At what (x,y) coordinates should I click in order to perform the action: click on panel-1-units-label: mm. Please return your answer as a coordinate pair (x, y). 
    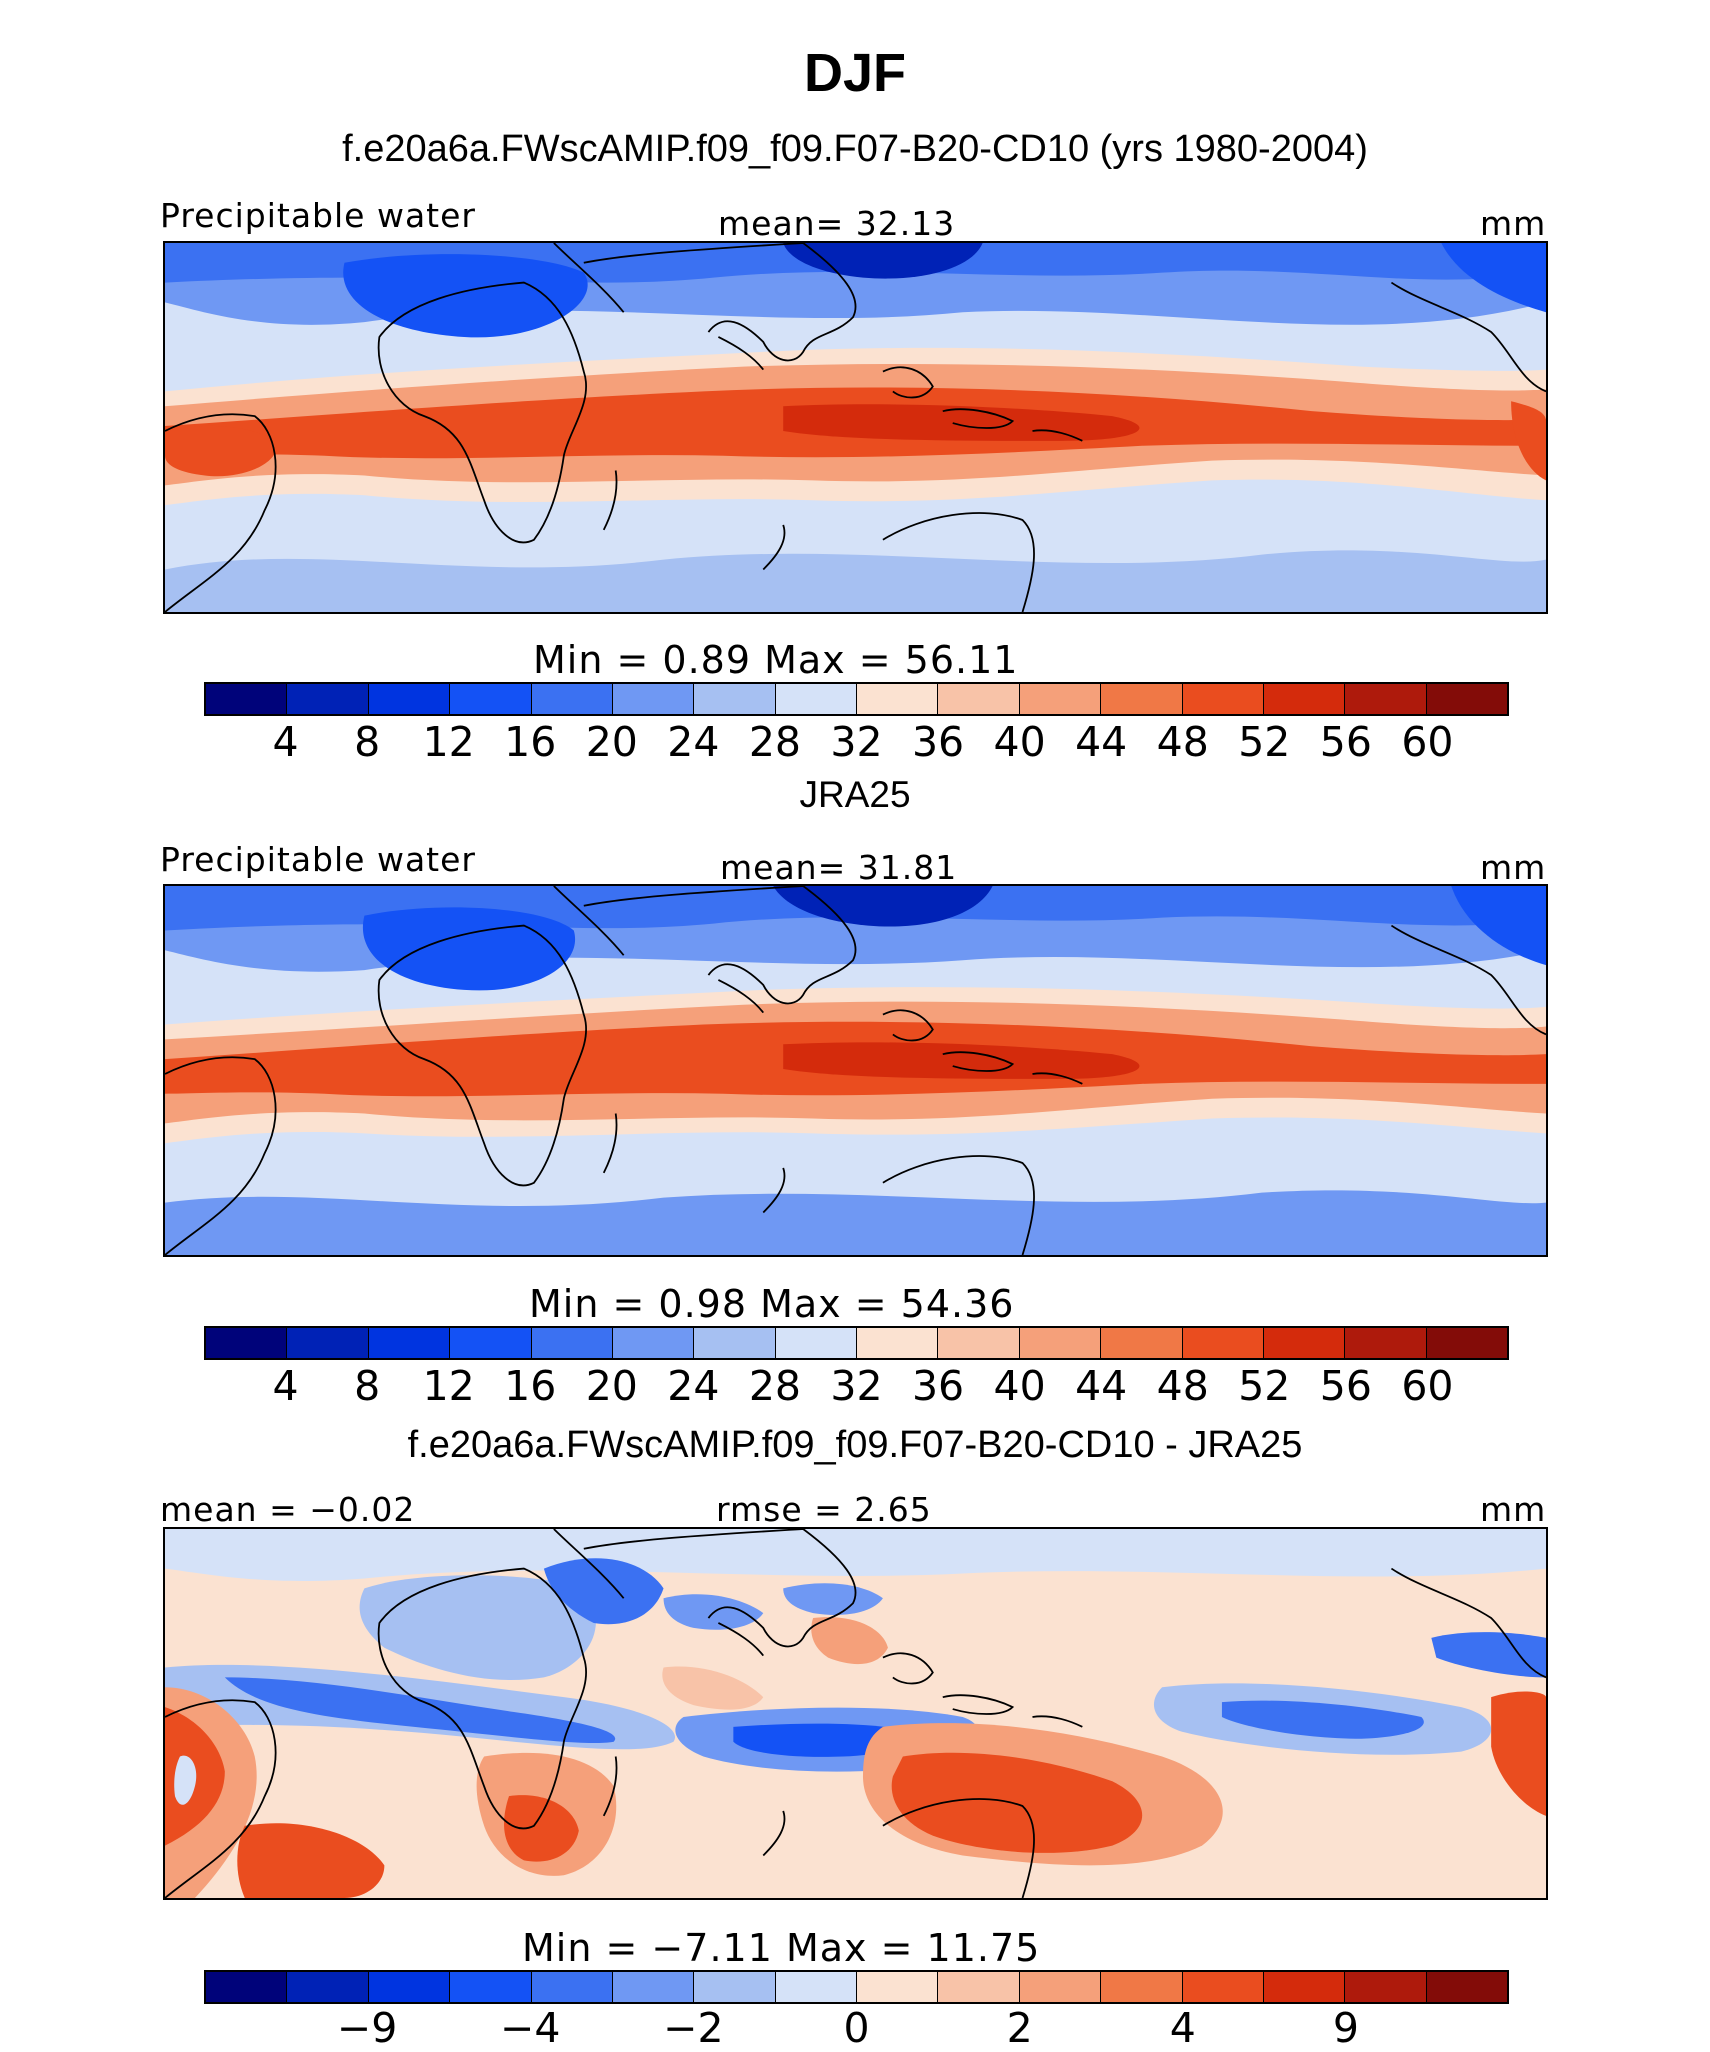
    Looking at the image, I should click on (1513, 223).